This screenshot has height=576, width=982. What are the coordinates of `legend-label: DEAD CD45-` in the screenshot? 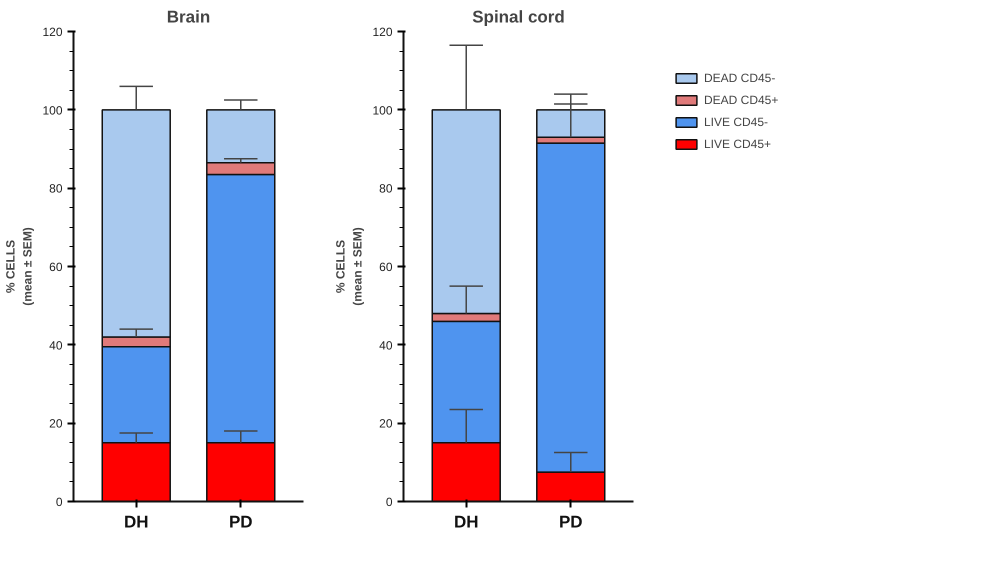 It's located at (740, 78).